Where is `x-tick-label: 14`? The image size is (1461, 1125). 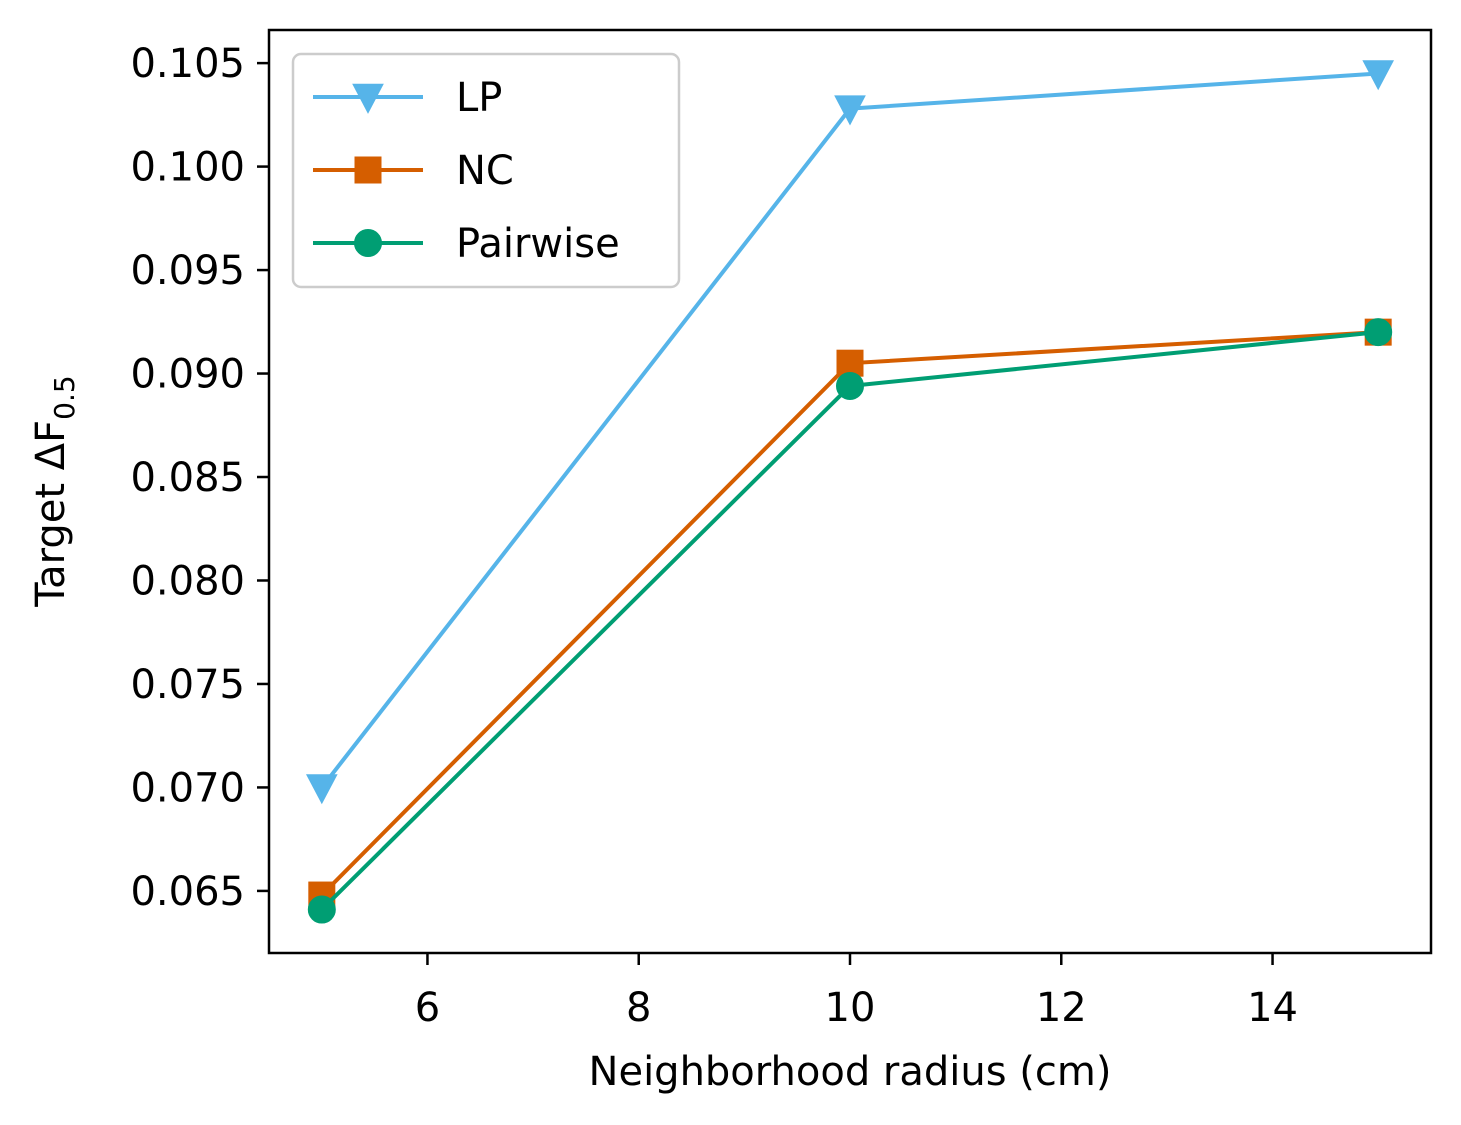
x-tick-label: 14 is located at coordinates (1272, 1008).